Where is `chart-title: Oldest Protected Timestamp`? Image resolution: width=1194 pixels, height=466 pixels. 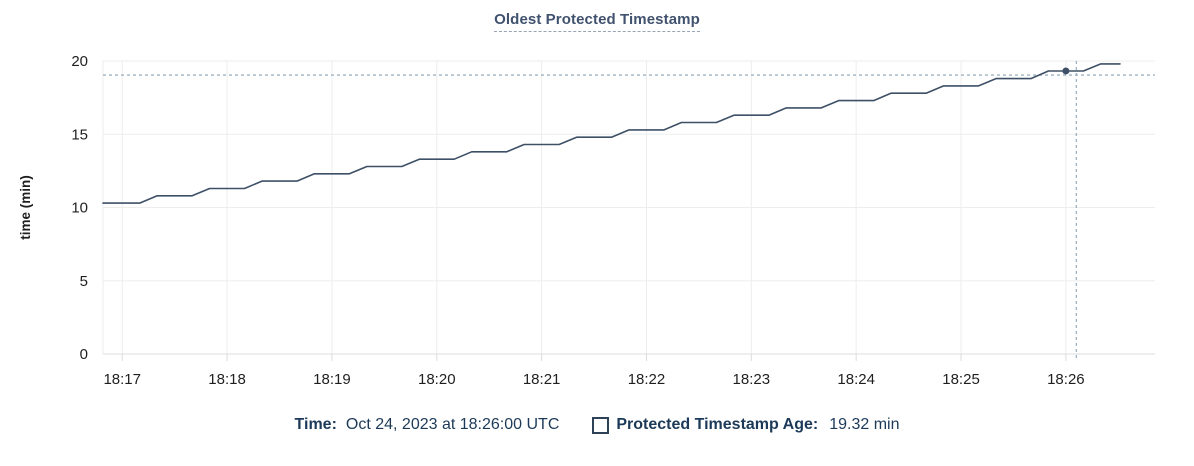 chart-title: Oldest Protected Timestamp is located at coordinates (597, 21).